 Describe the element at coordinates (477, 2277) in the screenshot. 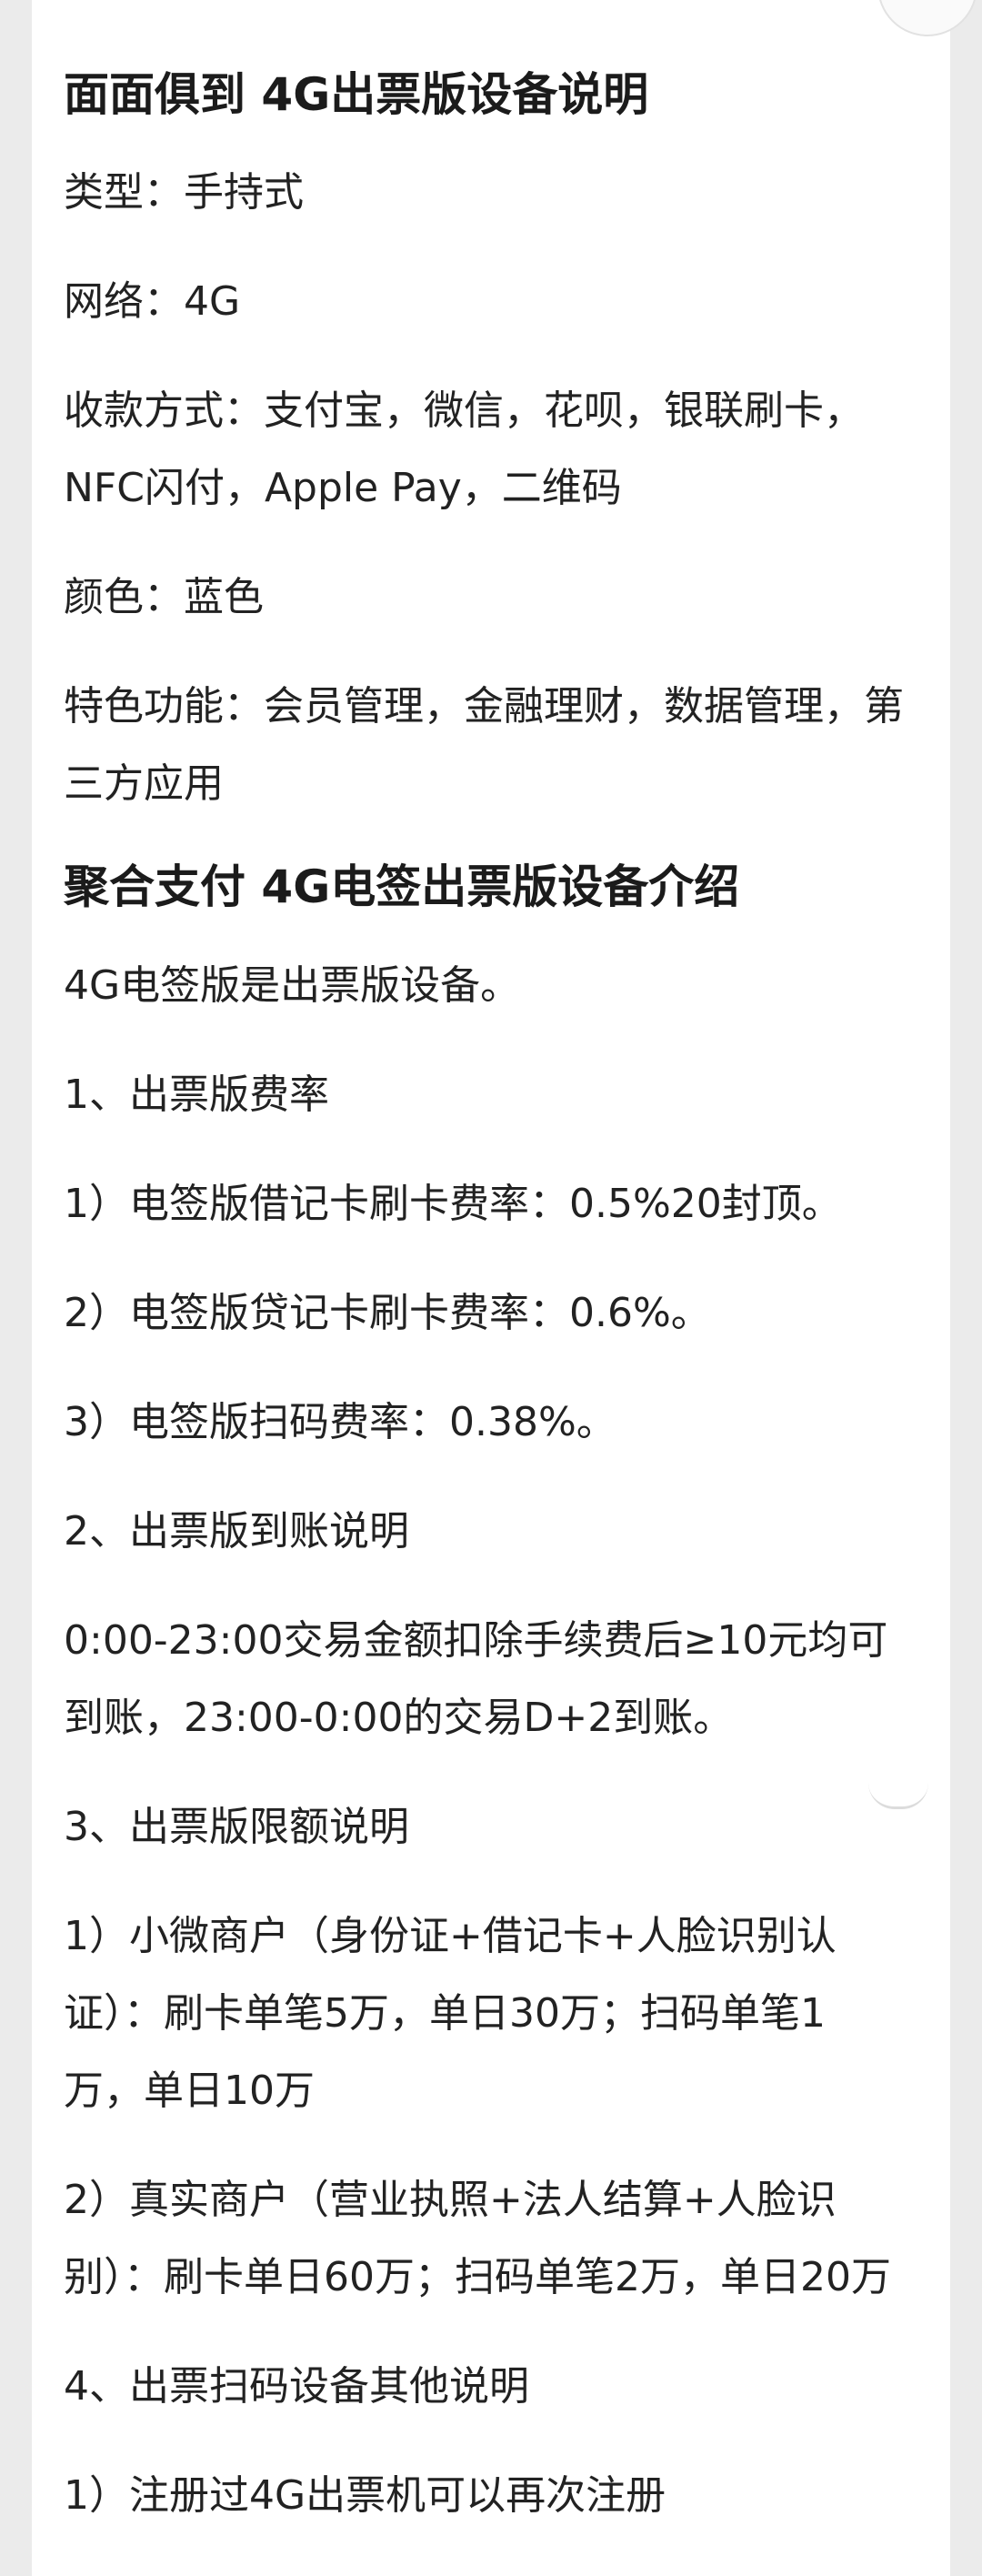

I see `limit-real-merchant-line2: 别）：刷卡单日60万；扫码单笔2万，单日20万` at that location.